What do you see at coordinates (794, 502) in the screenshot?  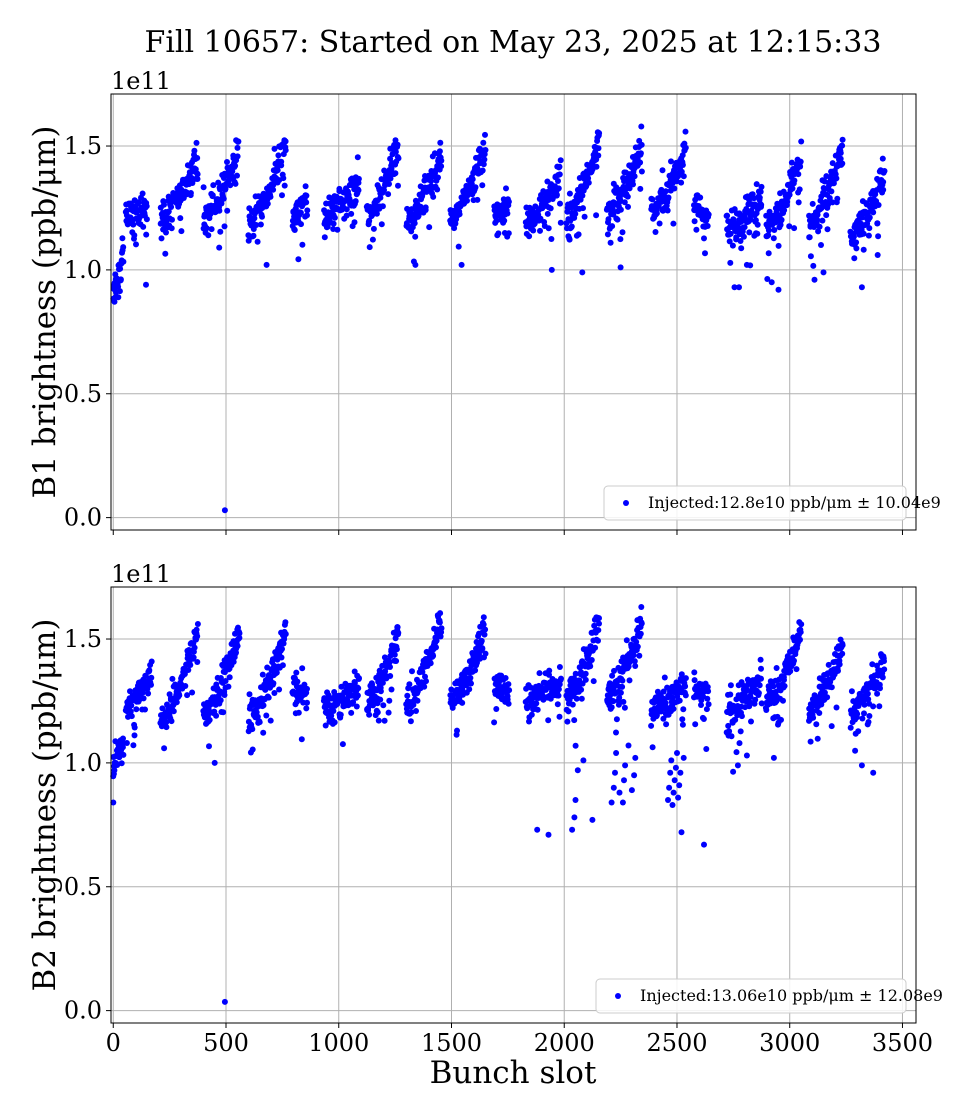 I see `legend-label: Injected:12.8e10 ppb/μm ± 10.04e9` at bounding box center [794, 502].